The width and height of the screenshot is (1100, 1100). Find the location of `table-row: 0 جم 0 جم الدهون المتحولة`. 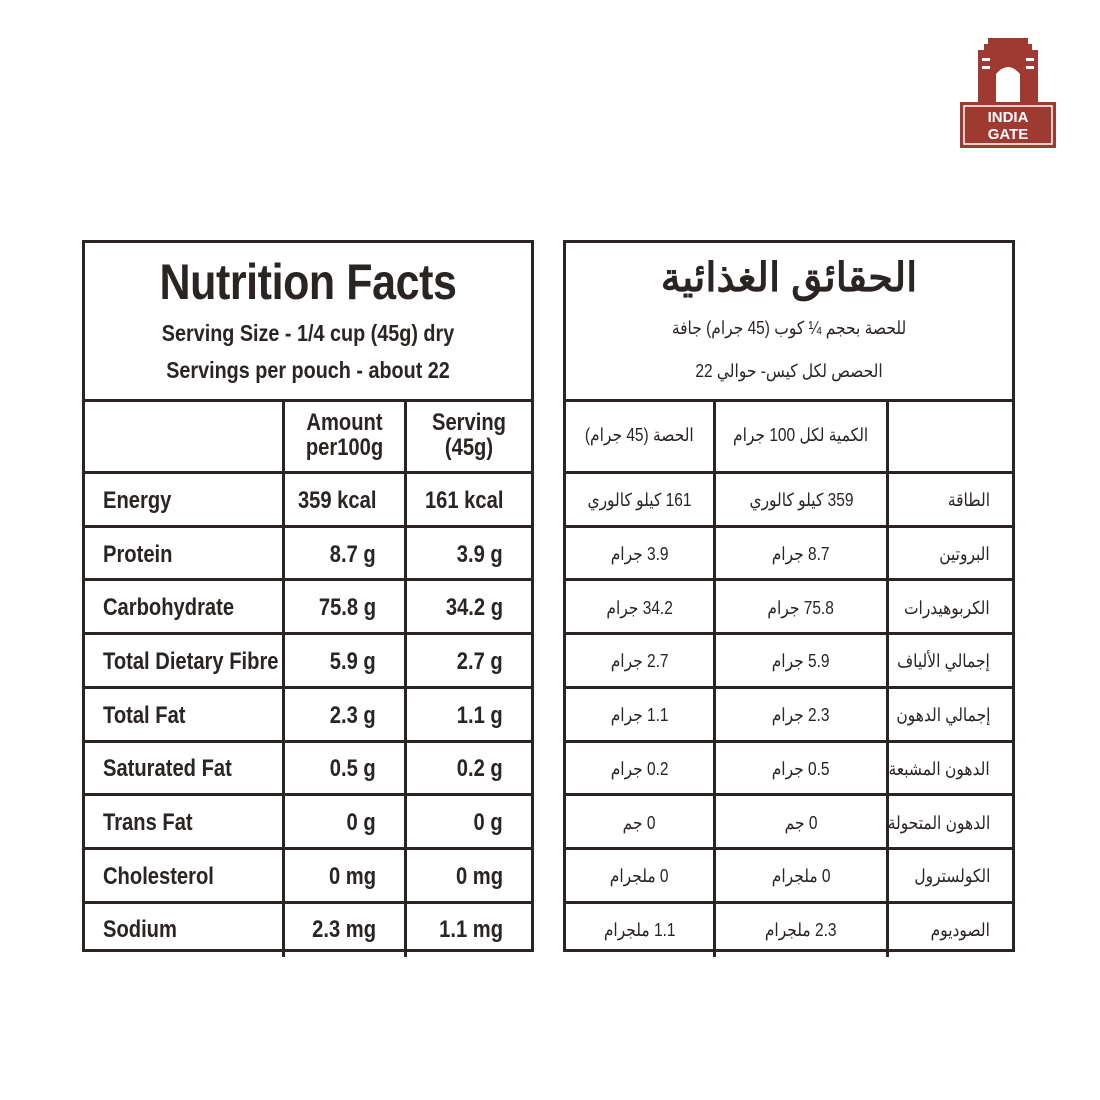

table-row: 0 جم 0 جم الدهون المتحولة is located at coordinates (789, 821).